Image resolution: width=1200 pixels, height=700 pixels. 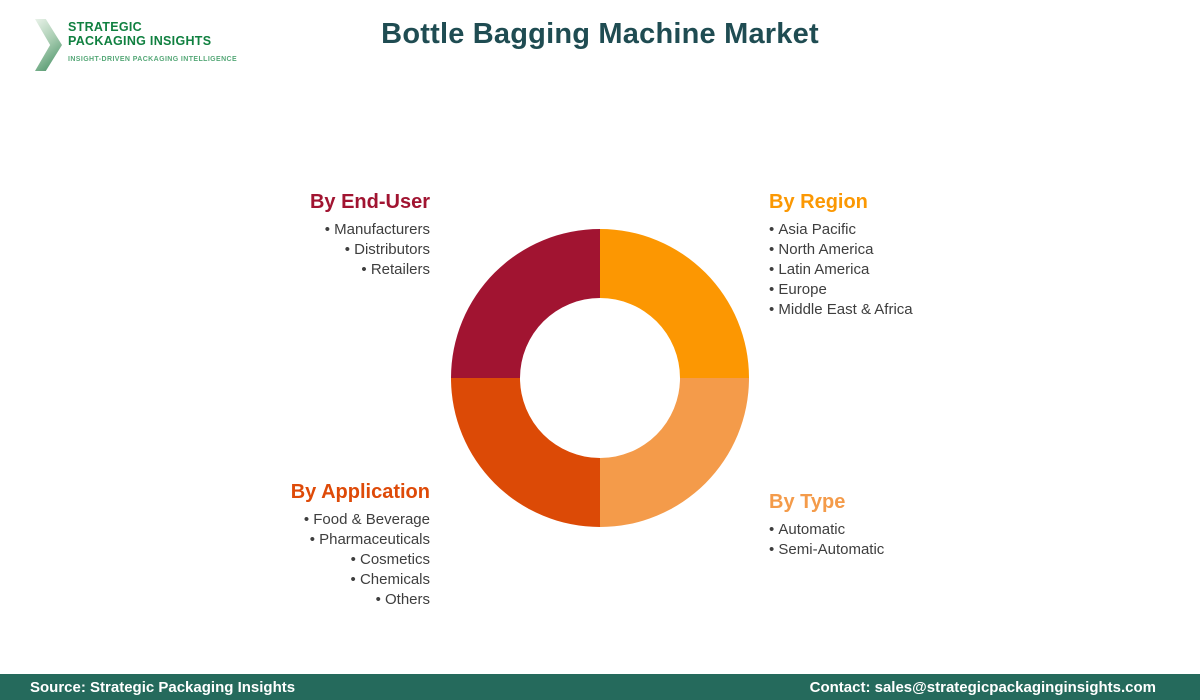 I want to click on donut-segment-type, so click(x=674, y=452).